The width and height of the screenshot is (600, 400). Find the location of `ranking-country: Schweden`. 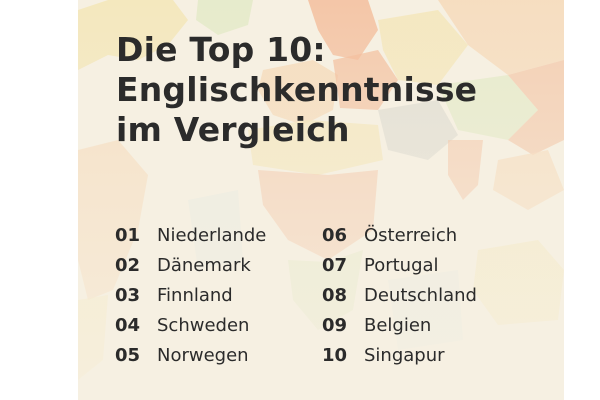

ranking-country: Schweden is located at coordinates (203, 325).